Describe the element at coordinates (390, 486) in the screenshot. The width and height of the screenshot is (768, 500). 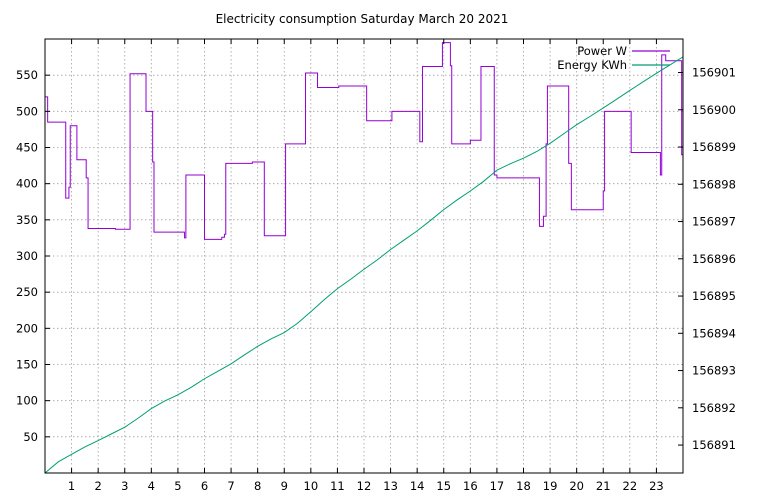
I see `x-tick-label: 13` at that location.